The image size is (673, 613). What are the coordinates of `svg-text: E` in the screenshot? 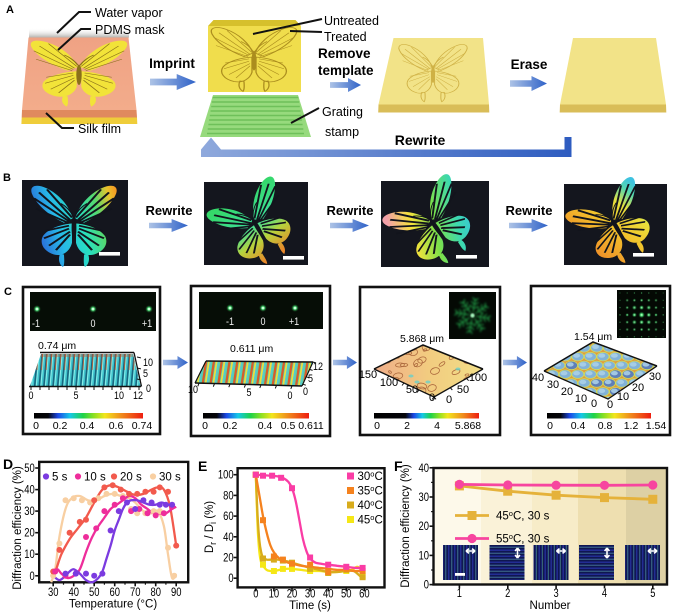 It's located at (202, 466).